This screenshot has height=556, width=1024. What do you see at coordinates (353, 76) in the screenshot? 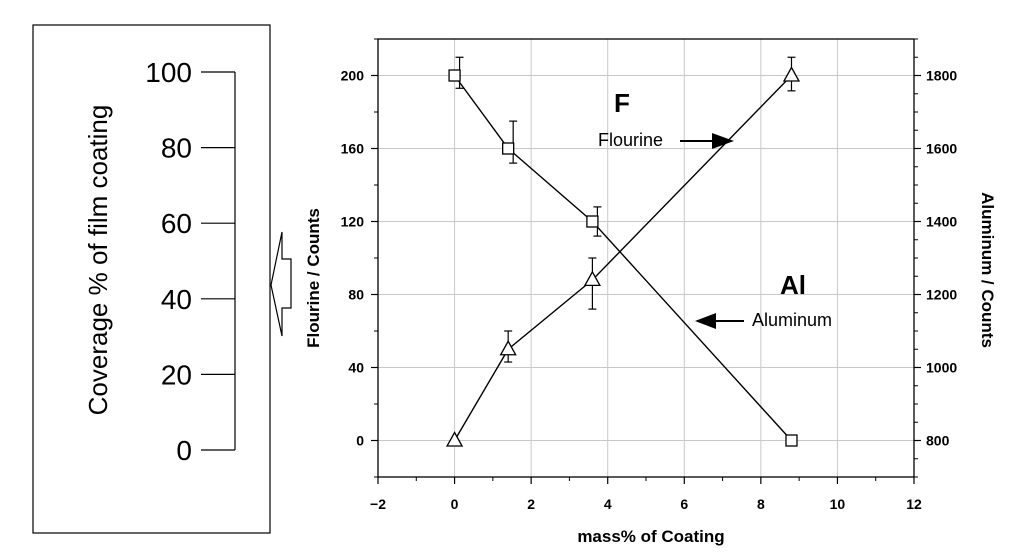
I see `y-left-tick-label: 200` at bounding box center [353, 76].